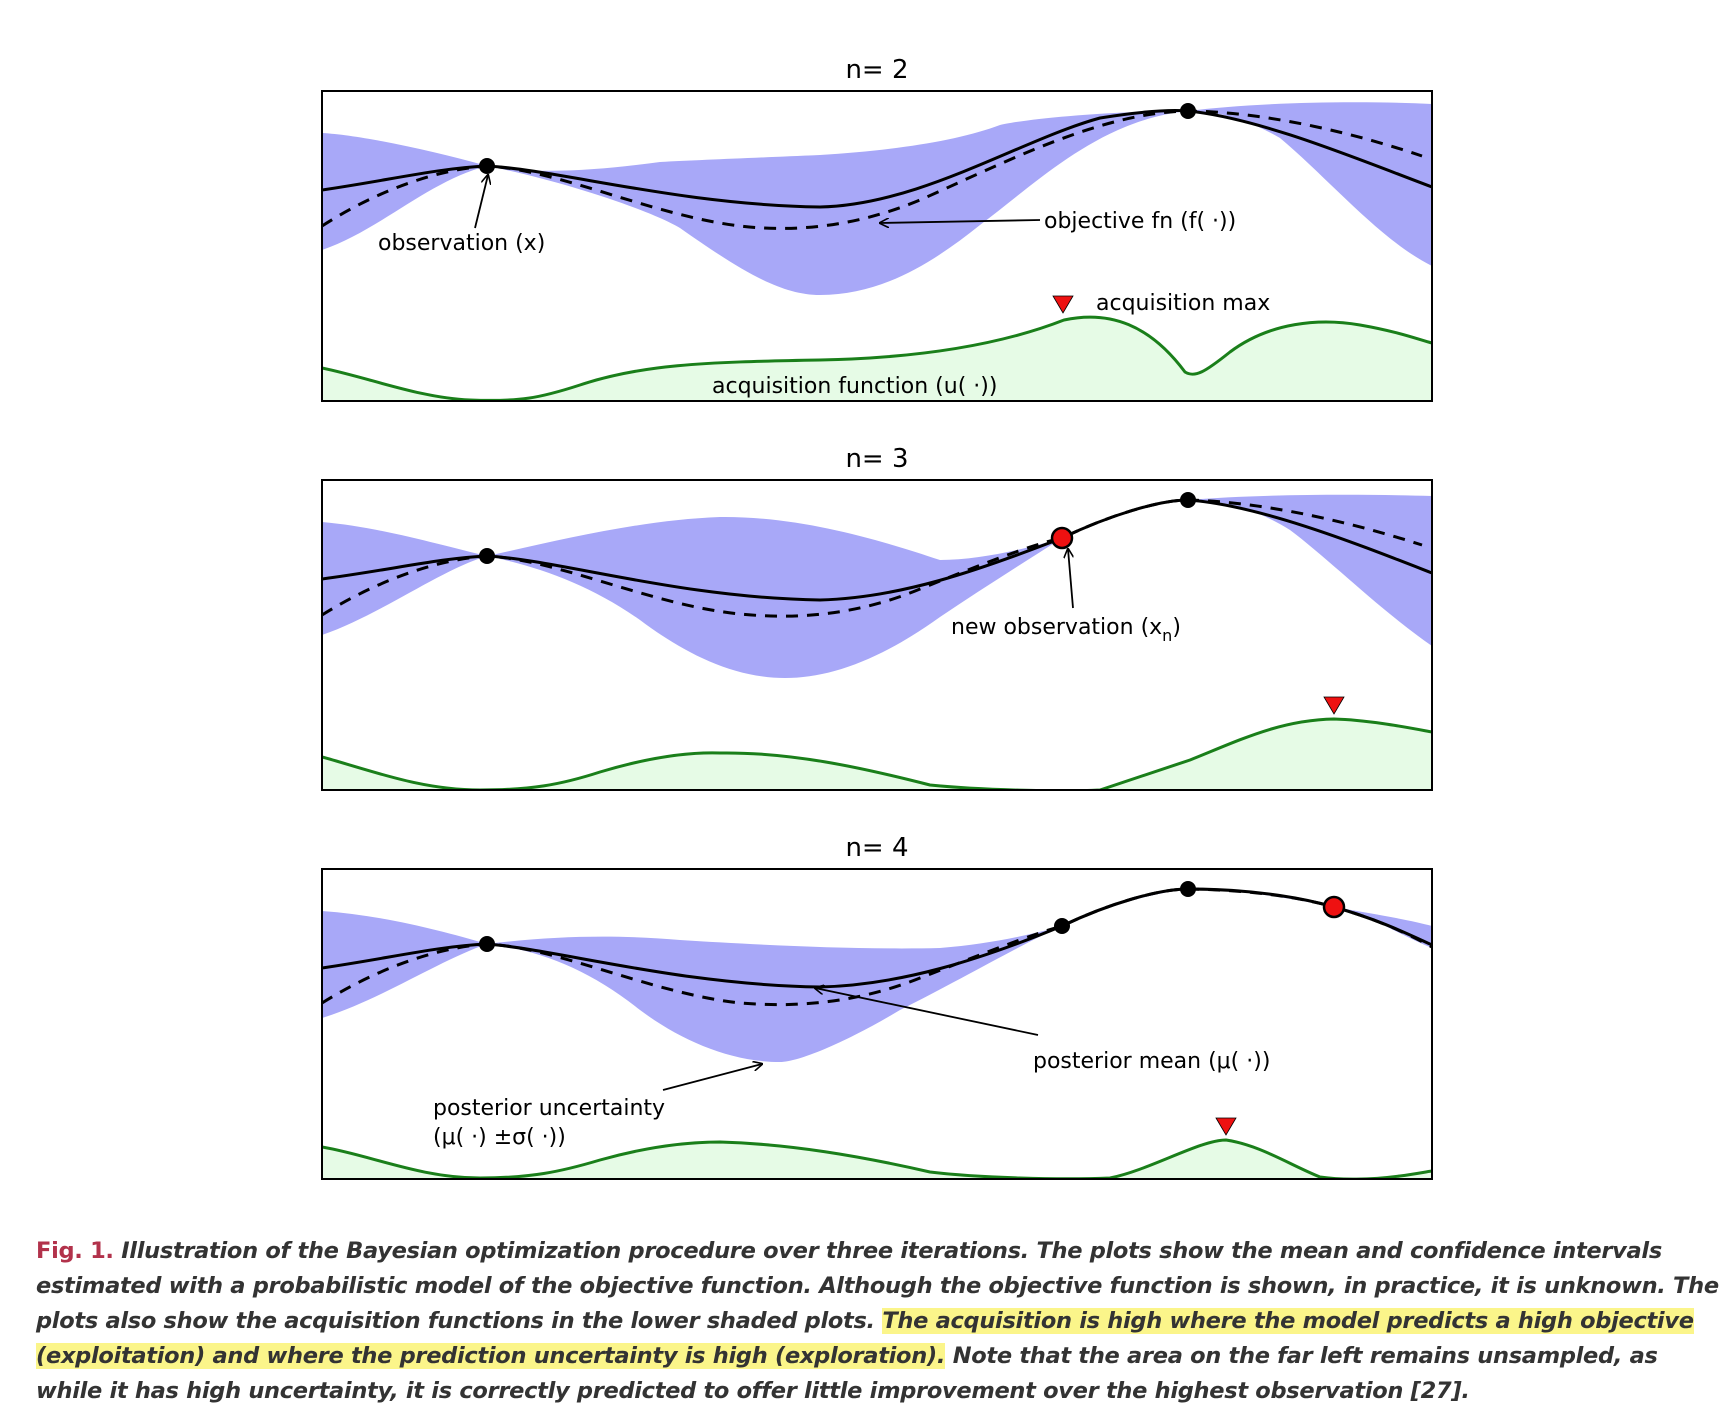 The image size is (1736, 1428). I want to click on posterior-mean-arrow, so click(927, 1012).